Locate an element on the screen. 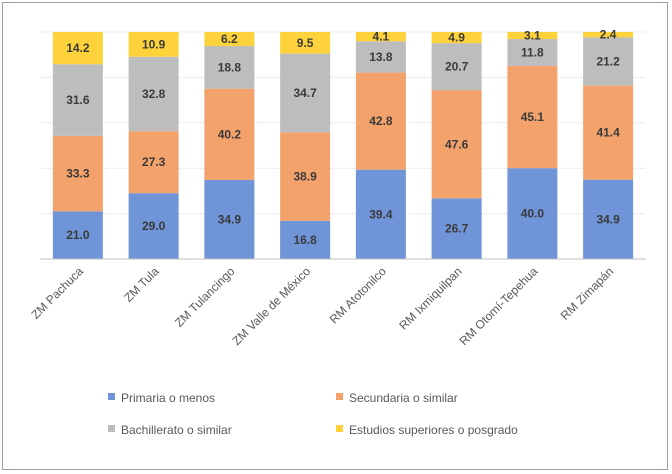  data-label: 42.8 is located at coordinates (381, 121).